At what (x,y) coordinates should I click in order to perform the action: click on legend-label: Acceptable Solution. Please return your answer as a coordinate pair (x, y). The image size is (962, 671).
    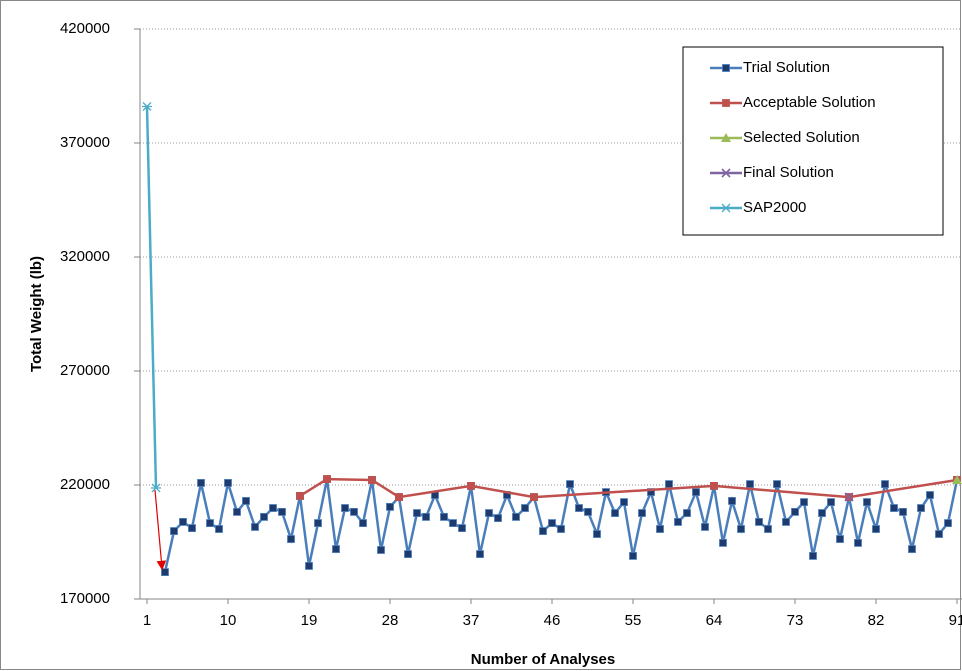
    Looking at the image, I should click on (809, 102).